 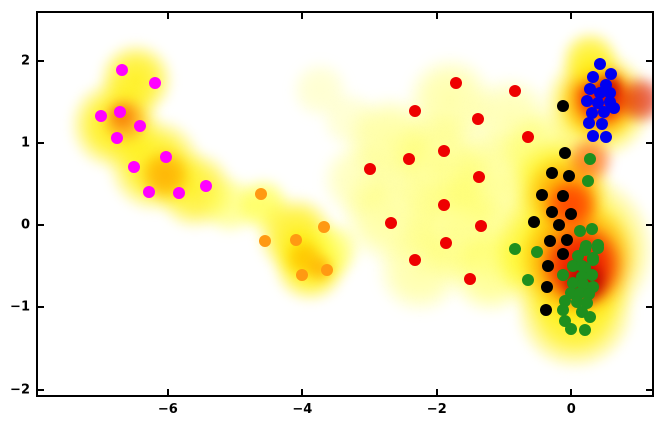 What do you see at coordinates (25, 143) in the screenshot?
I see `y-tick-label: 1` at bounding box center [25, 143].